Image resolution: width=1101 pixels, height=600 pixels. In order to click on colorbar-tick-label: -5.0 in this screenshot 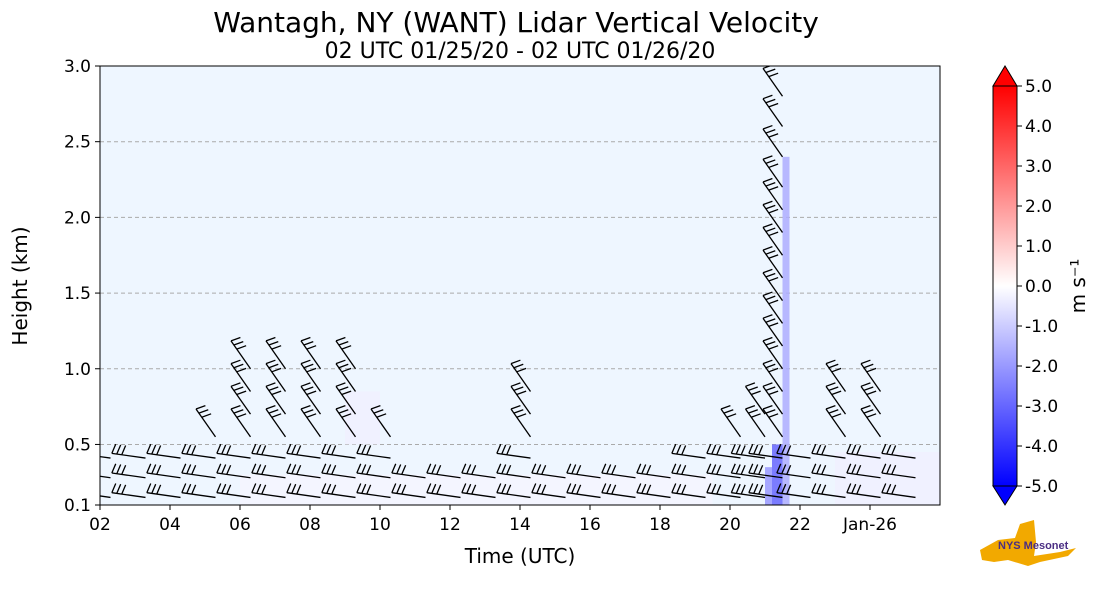, I will do `click(1041, 487)`.